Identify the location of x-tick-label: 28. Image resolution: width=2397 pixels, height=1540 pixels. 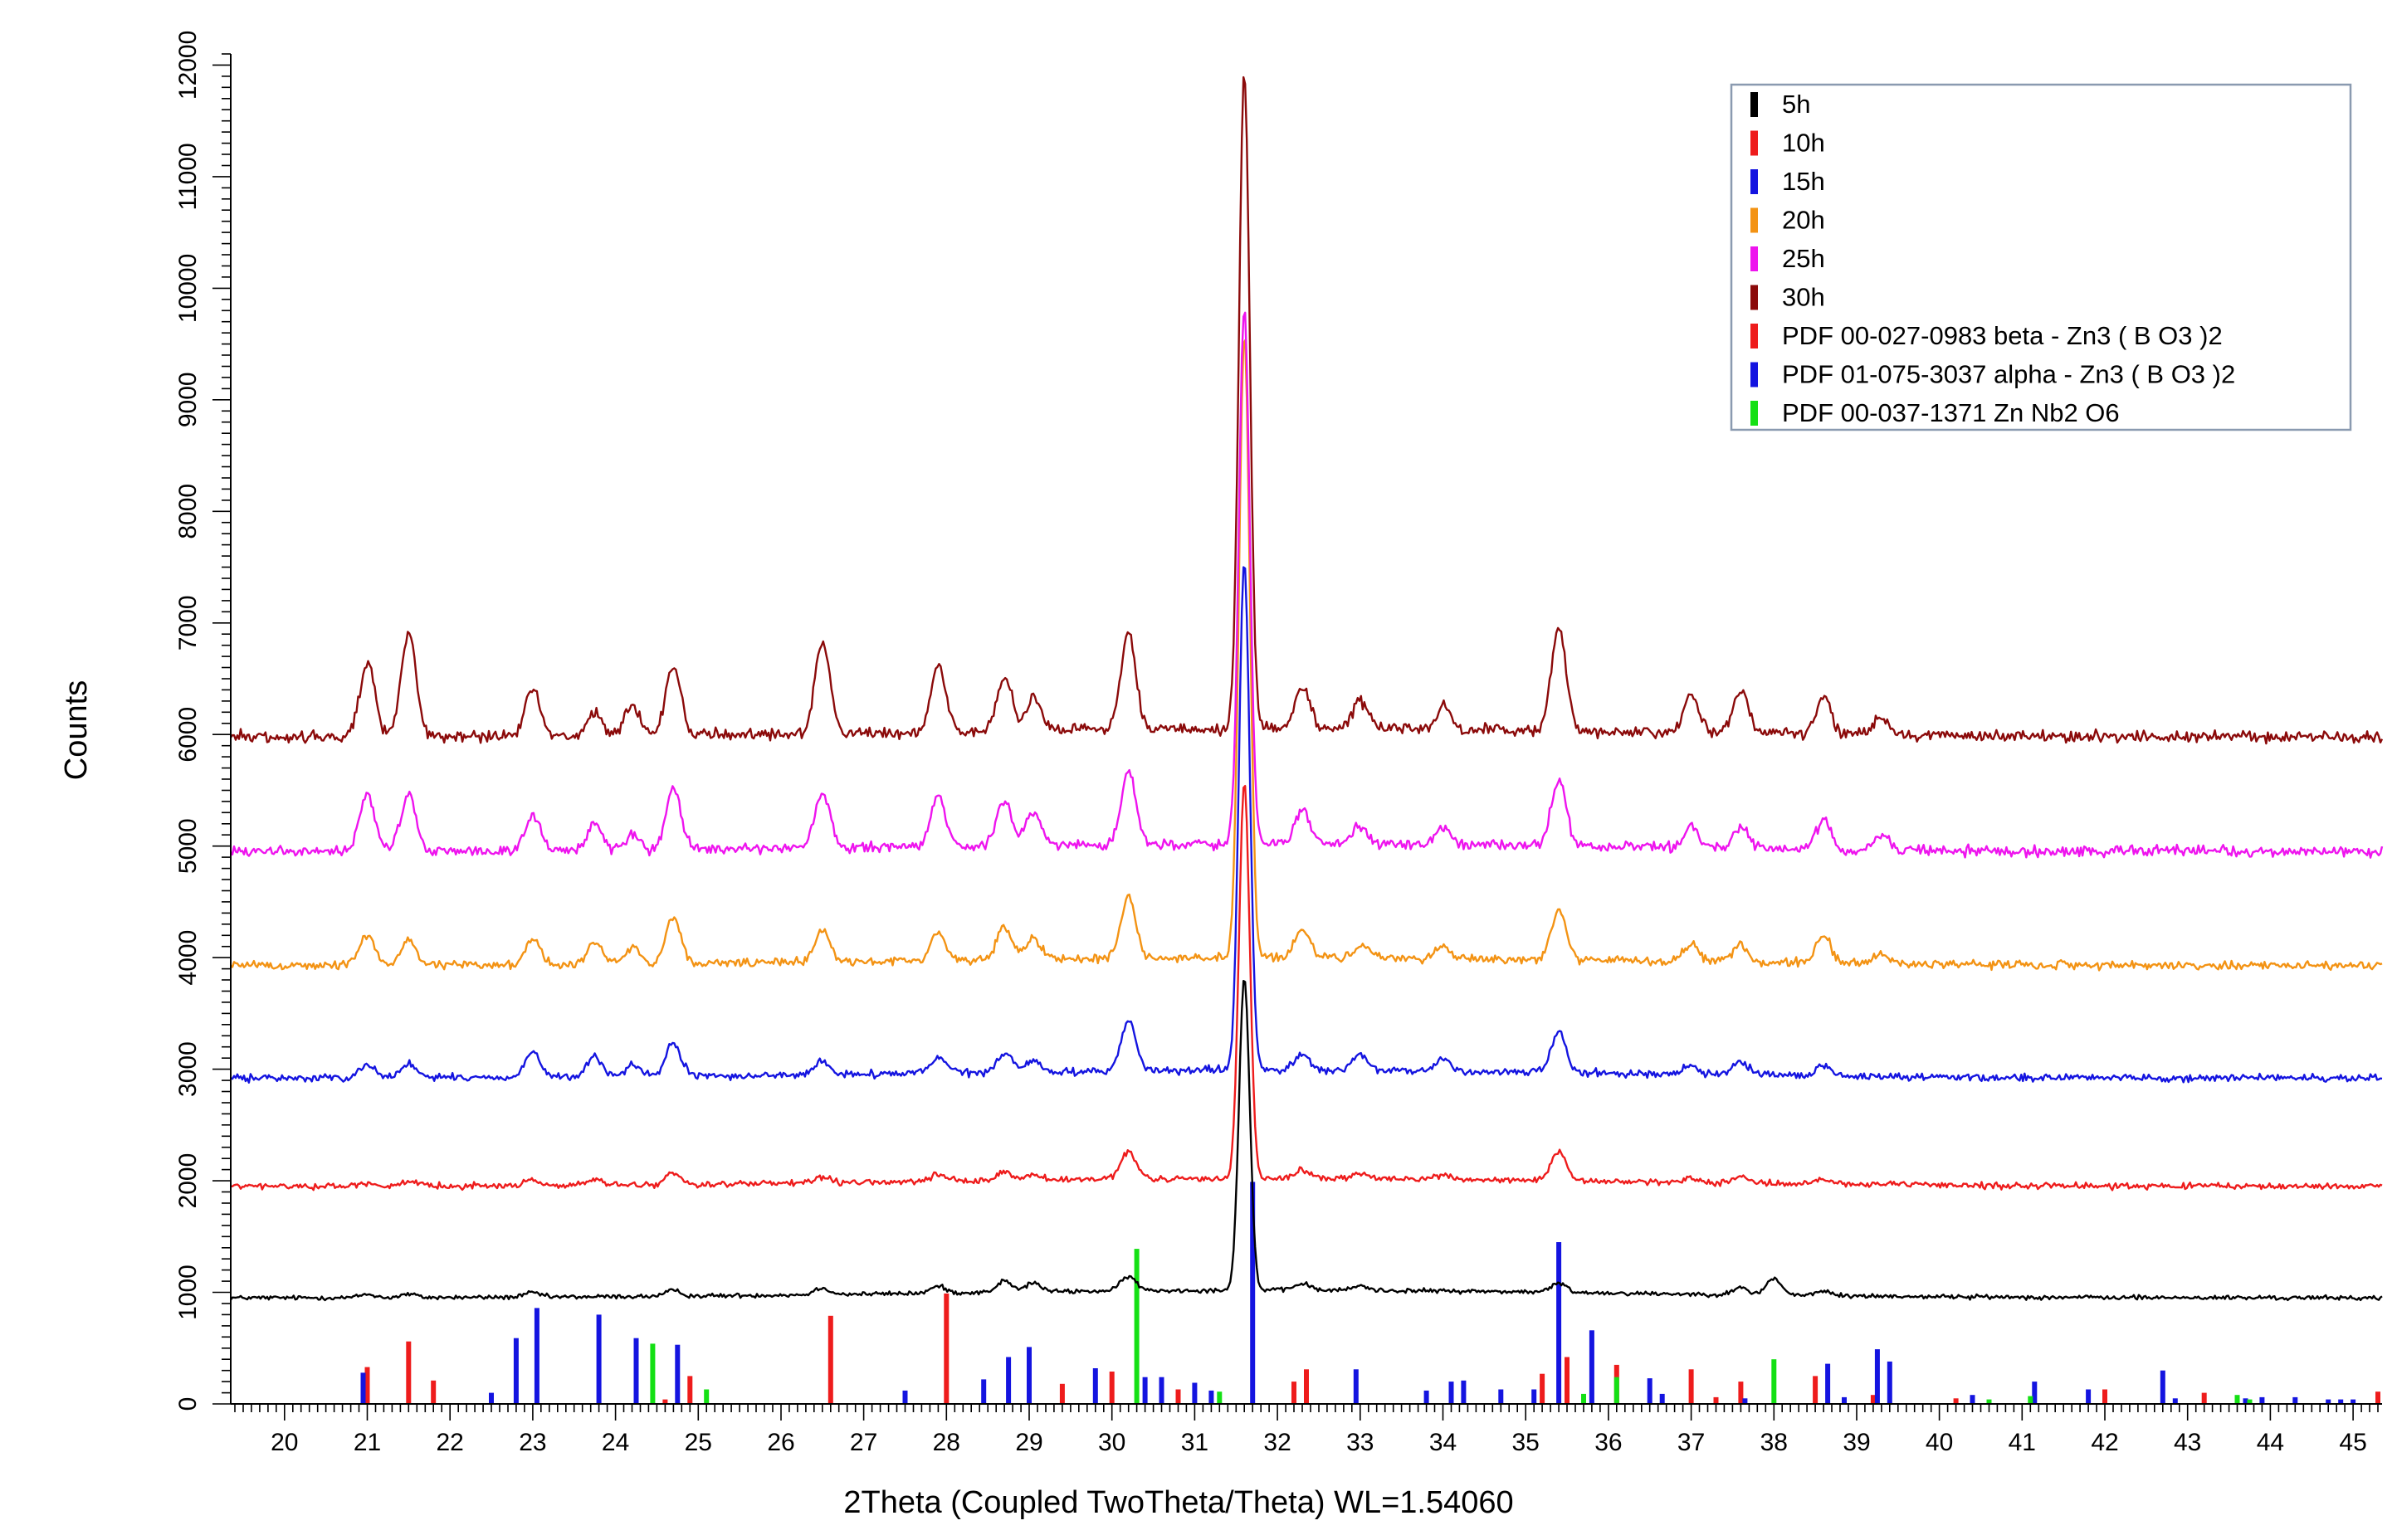
(947, 1442).